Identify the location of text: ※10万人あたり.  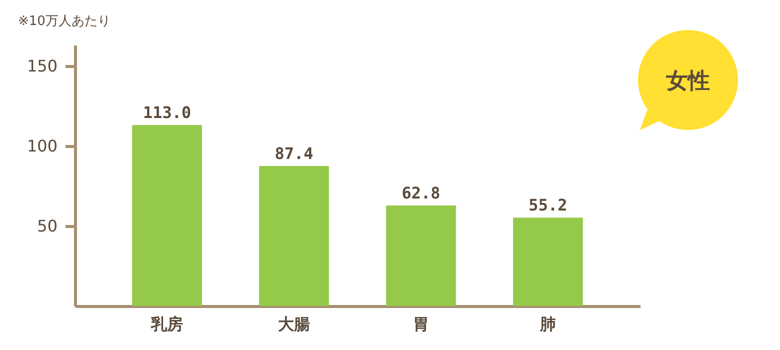
(64, 21).